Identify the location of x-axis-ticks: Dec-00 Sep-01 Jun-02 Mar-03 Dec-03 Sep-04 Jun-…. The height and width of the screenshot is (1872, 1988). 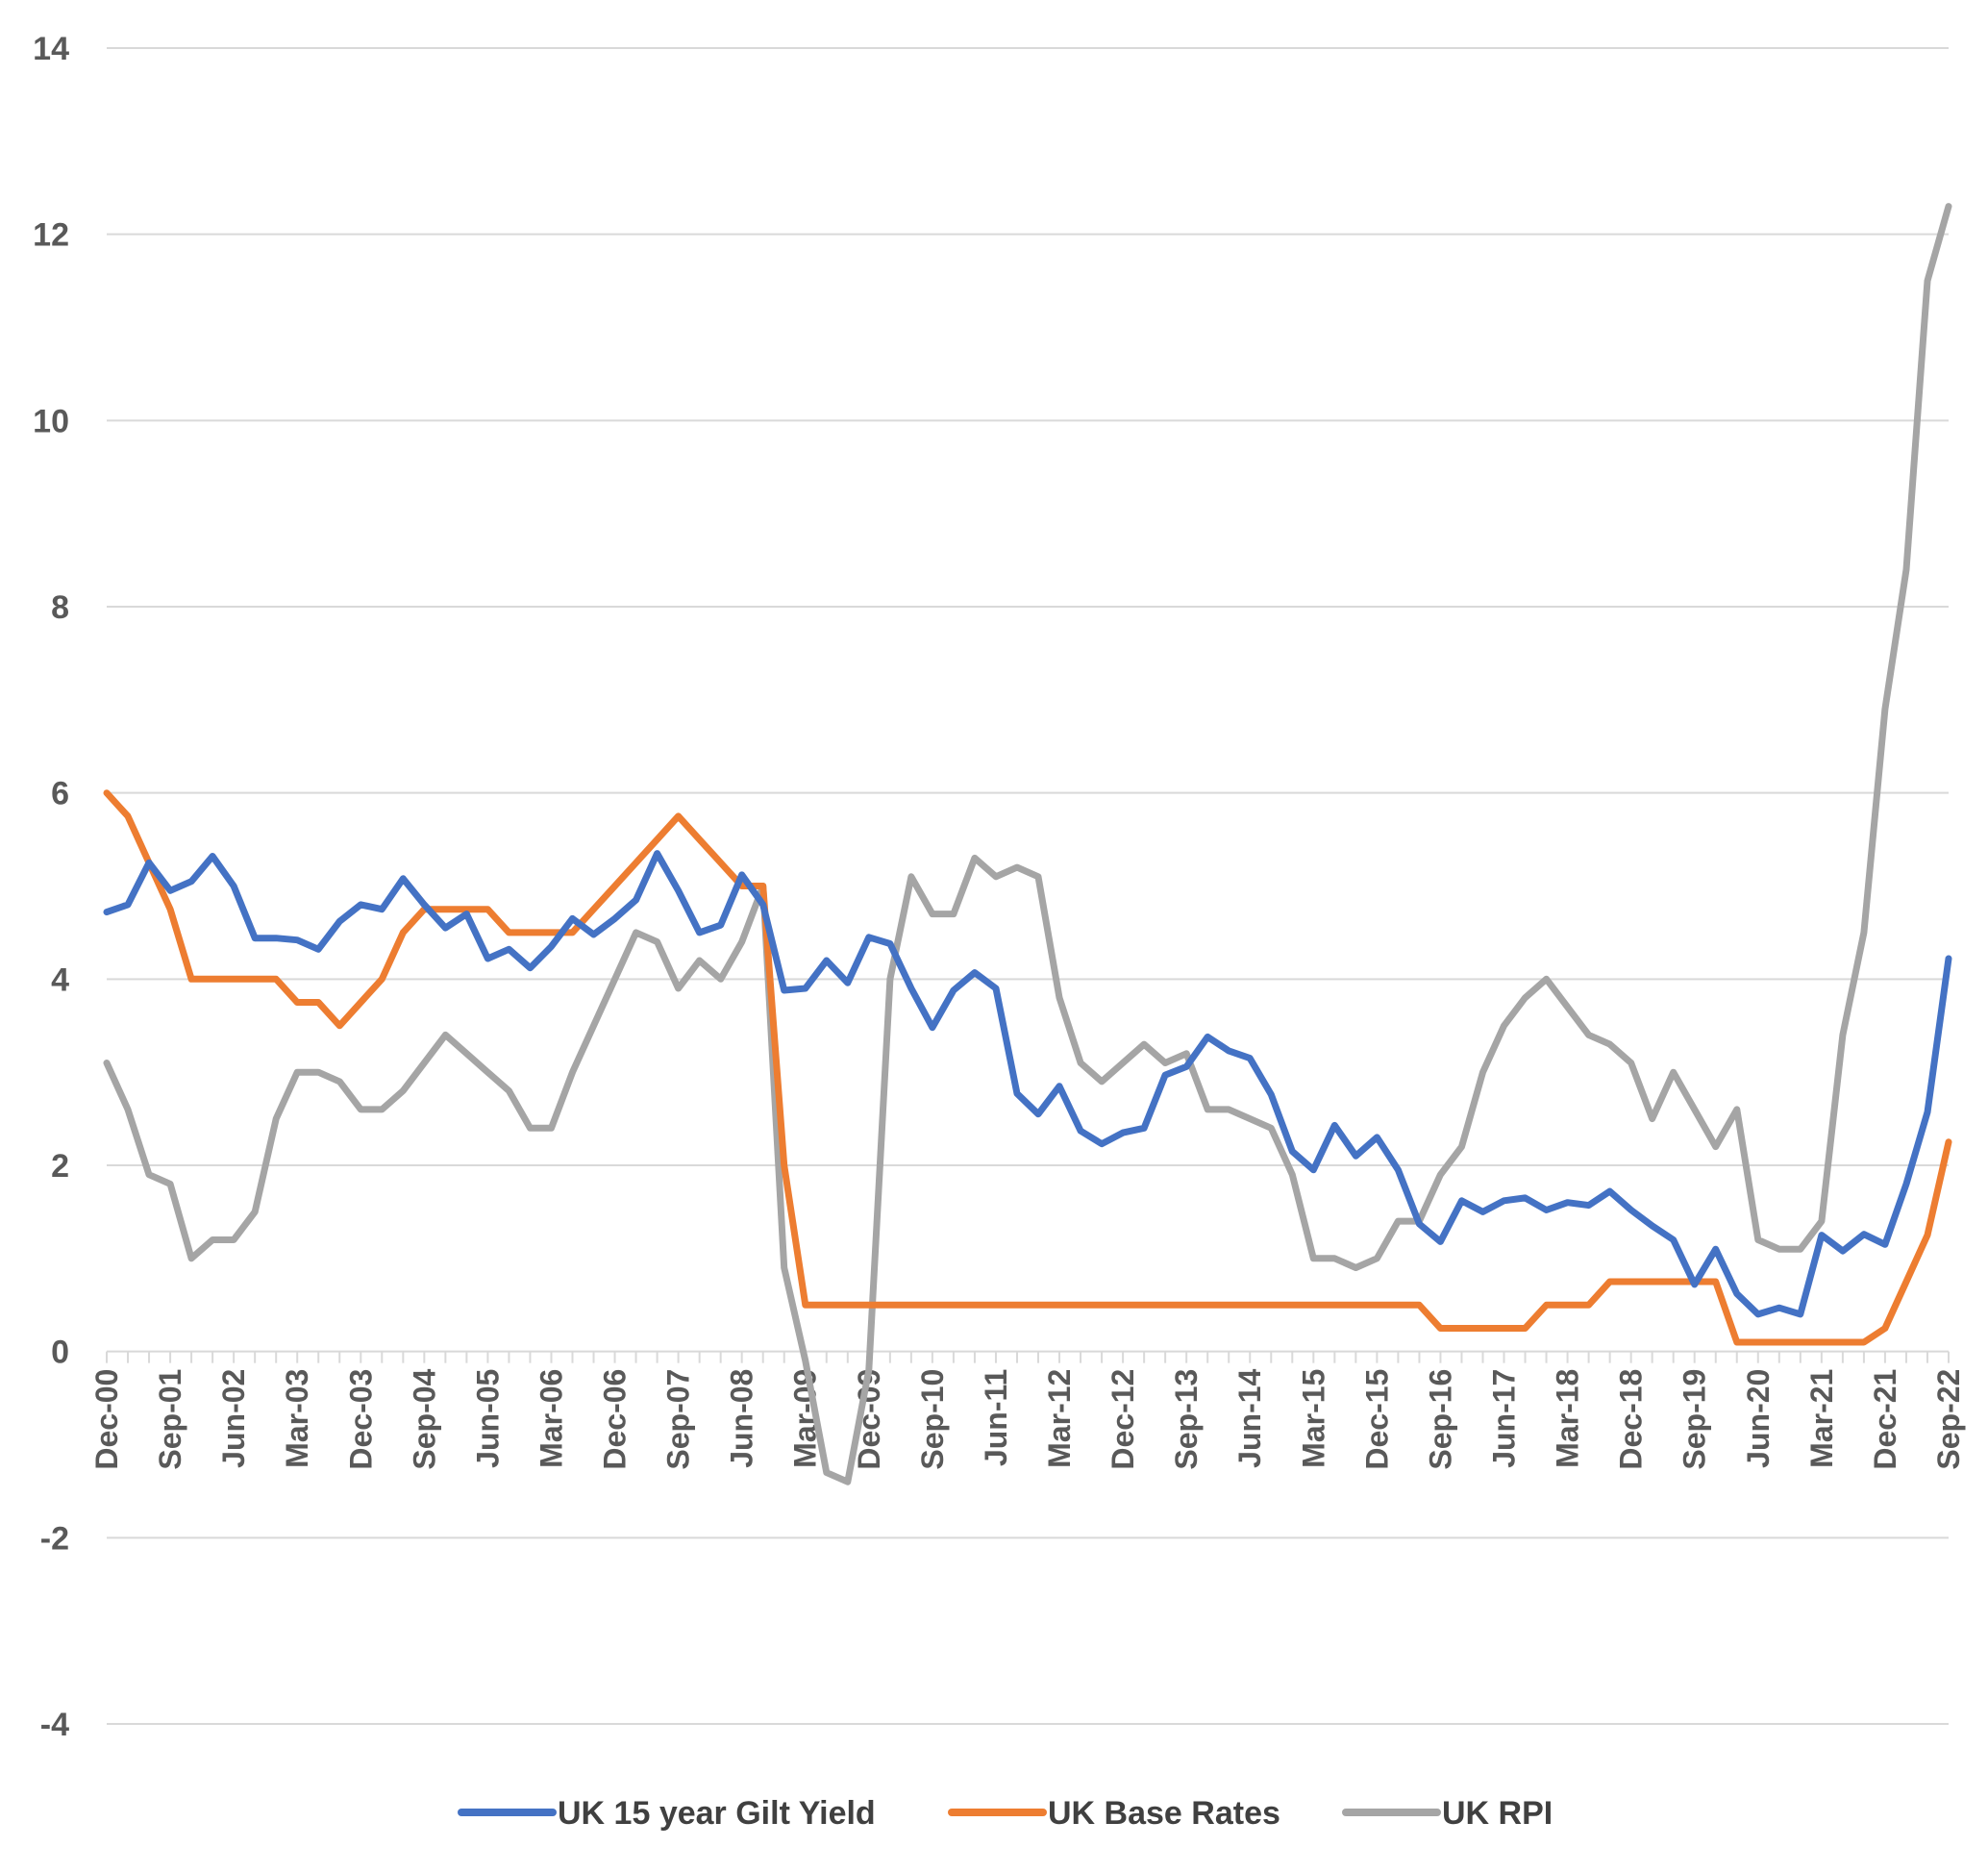
(1027, 1419).